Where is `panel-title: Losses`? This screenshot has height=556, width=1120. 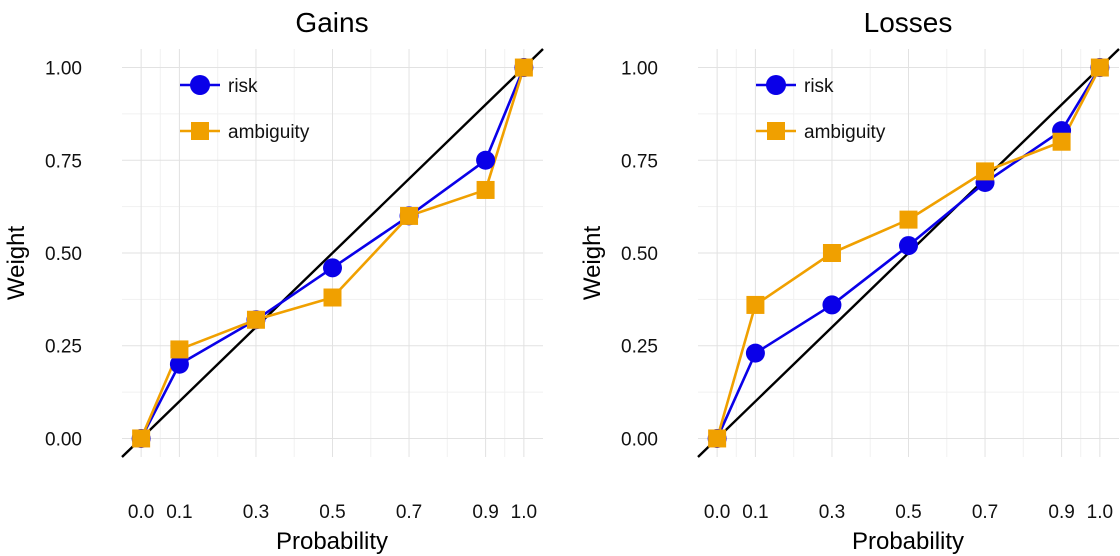 panel-title: Losses is located at coordinates (908, 22).